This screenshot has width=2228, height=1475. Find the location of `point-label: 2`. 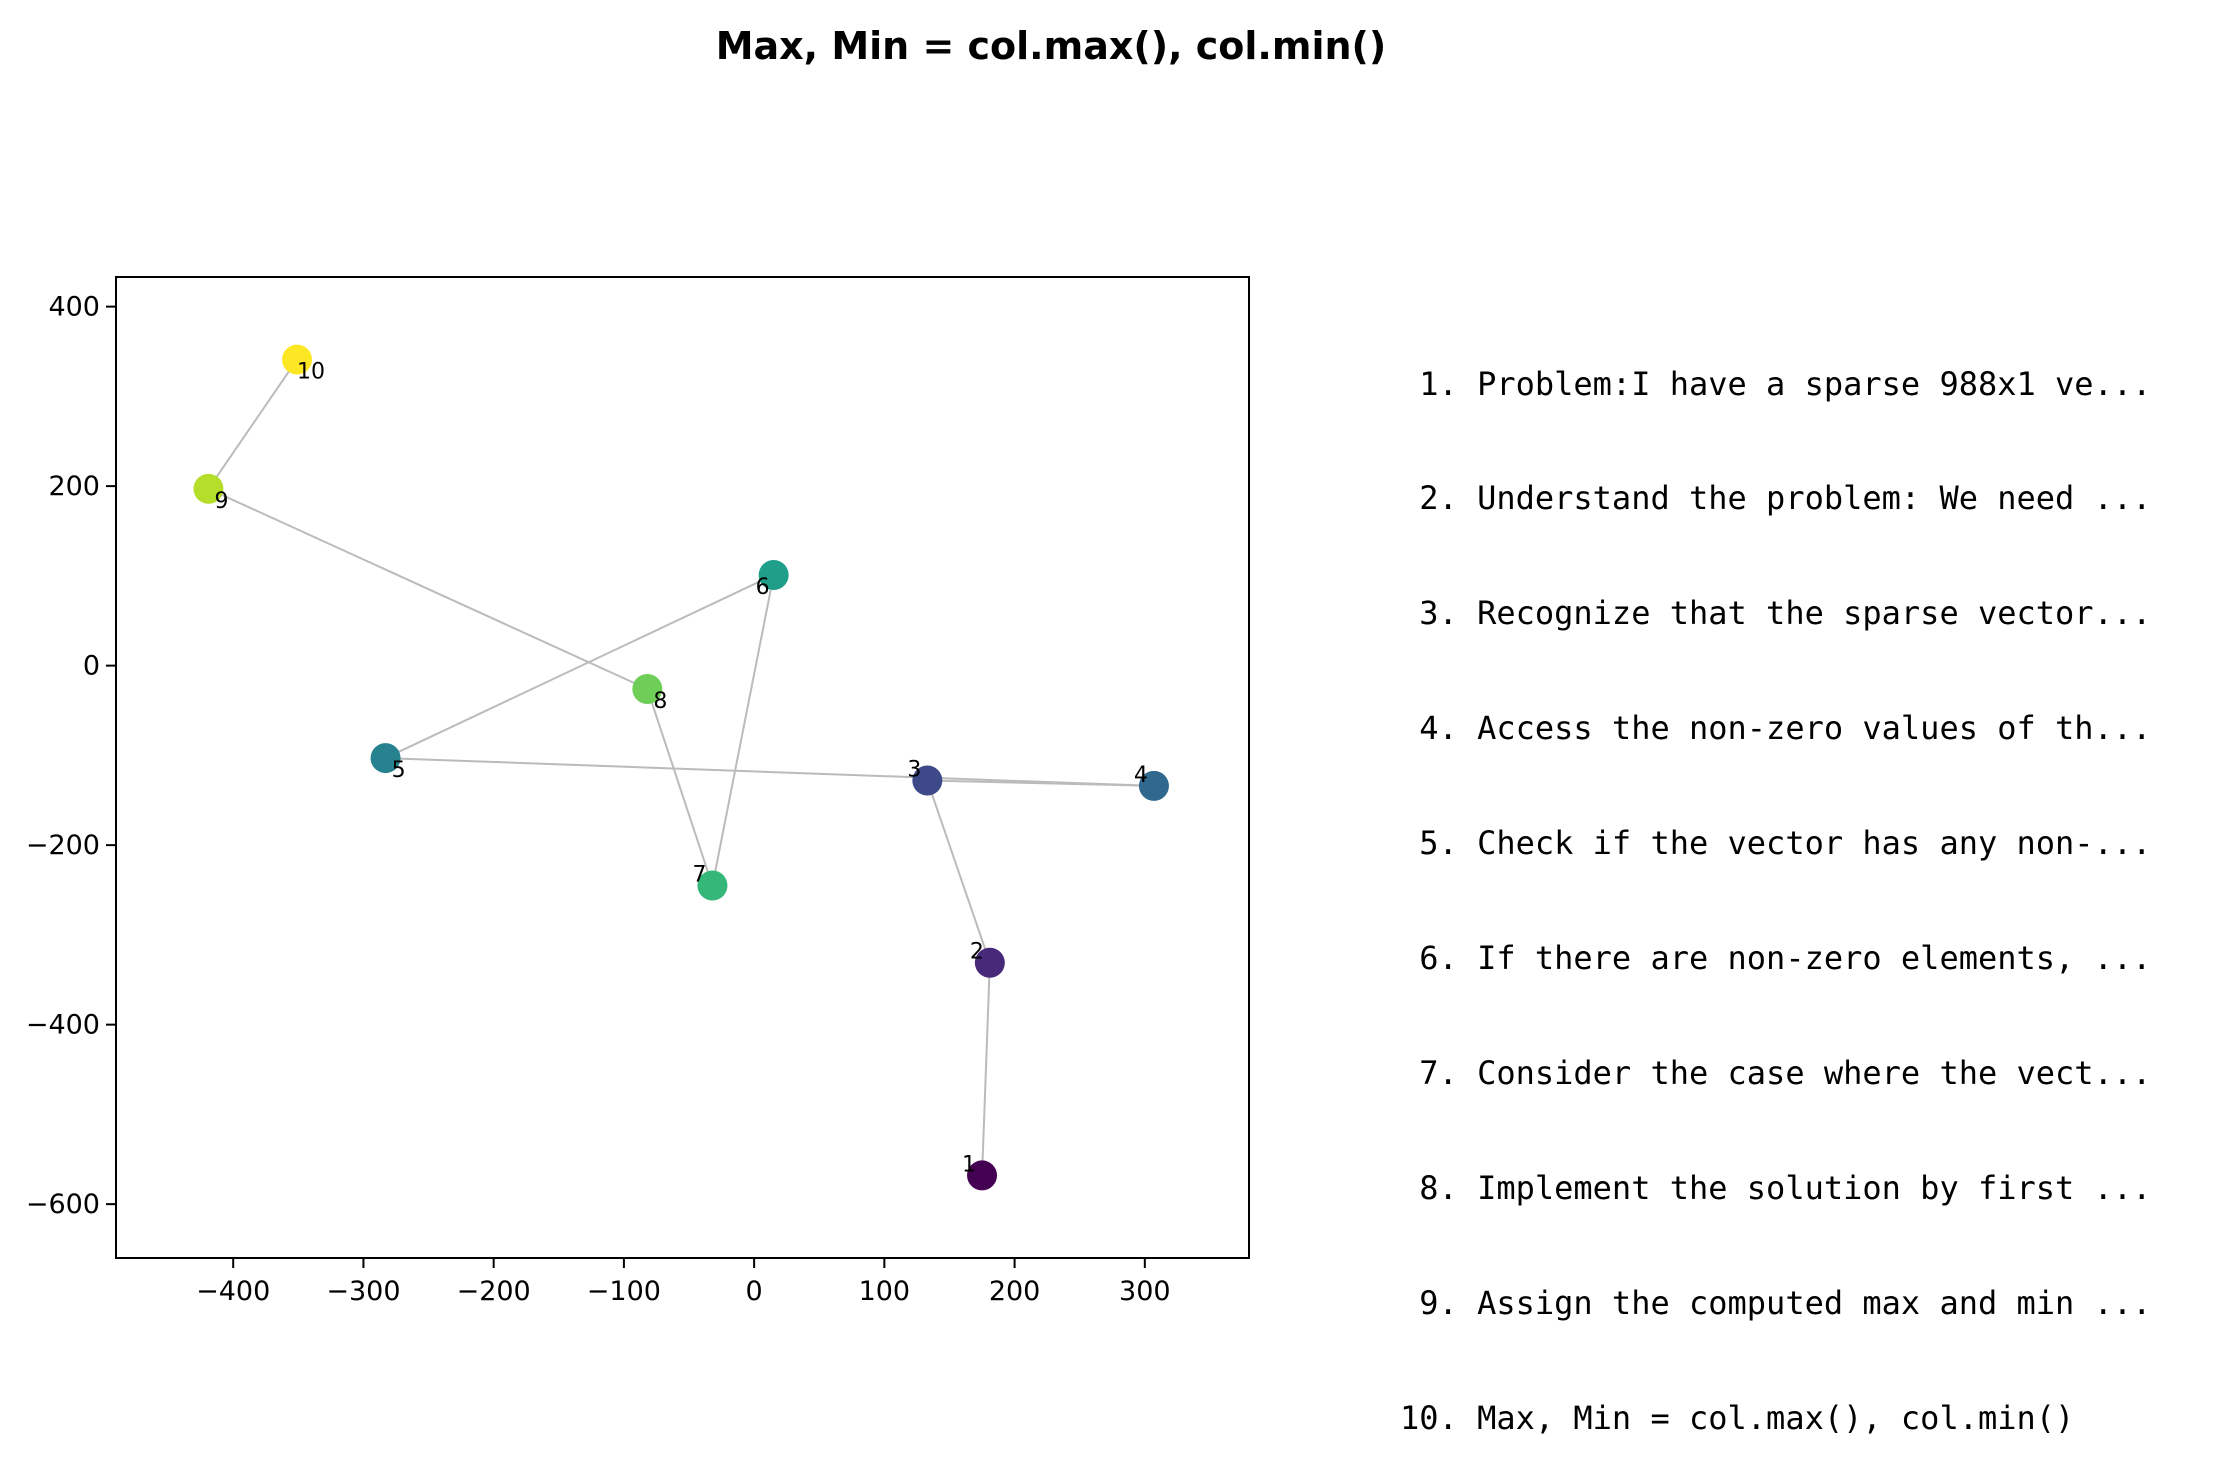

point-label: 2 is located at coordinates (977, 952).